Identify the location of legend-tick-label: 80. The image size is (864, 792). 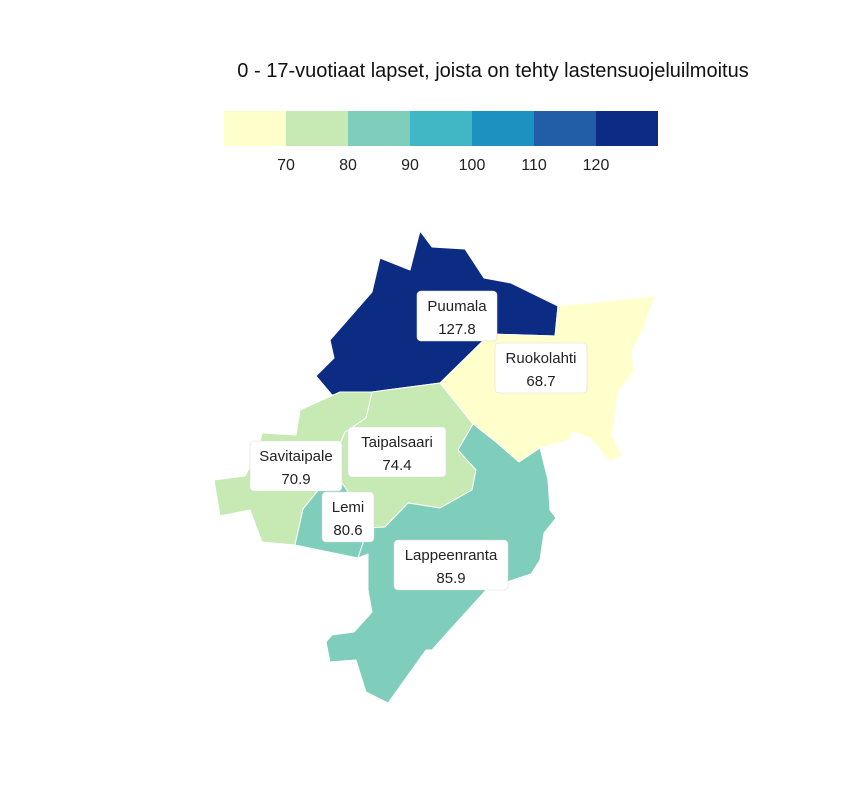
(348, 165).